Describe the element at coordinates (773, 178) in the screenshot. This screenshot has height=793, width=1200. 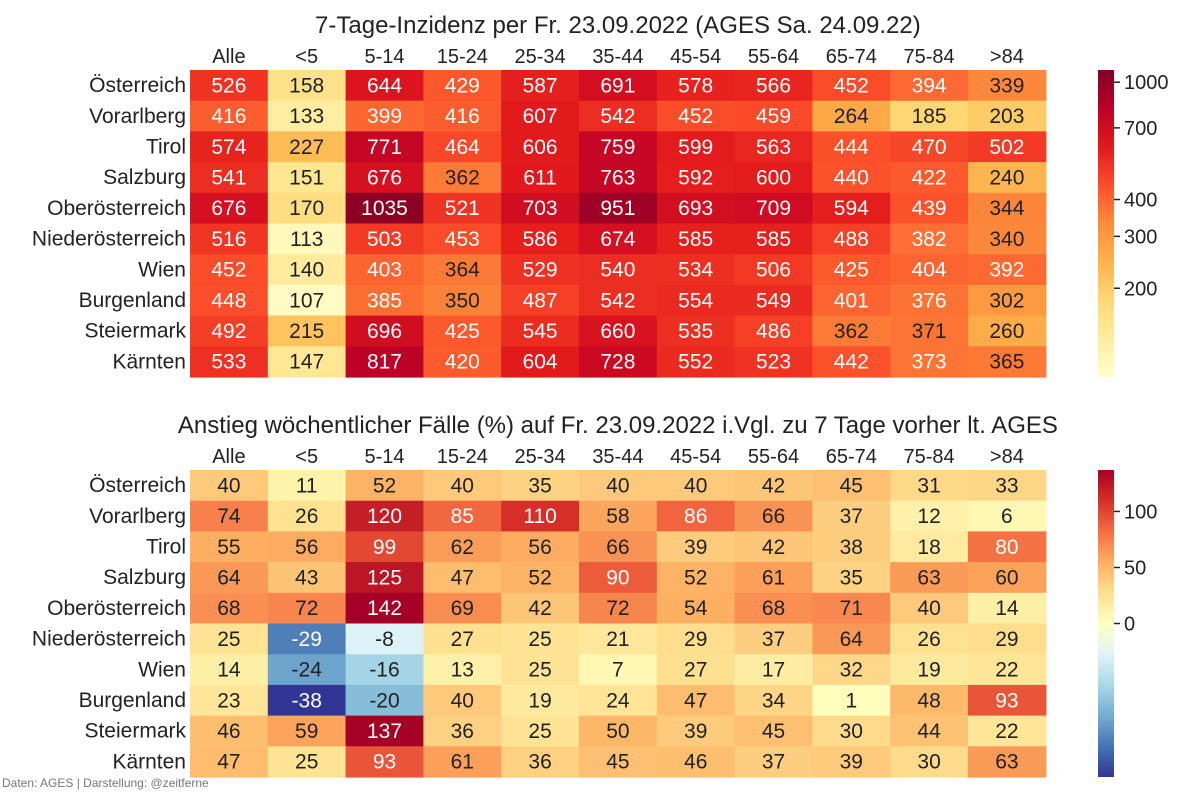
I see `cell-value-label: 600` at that location.